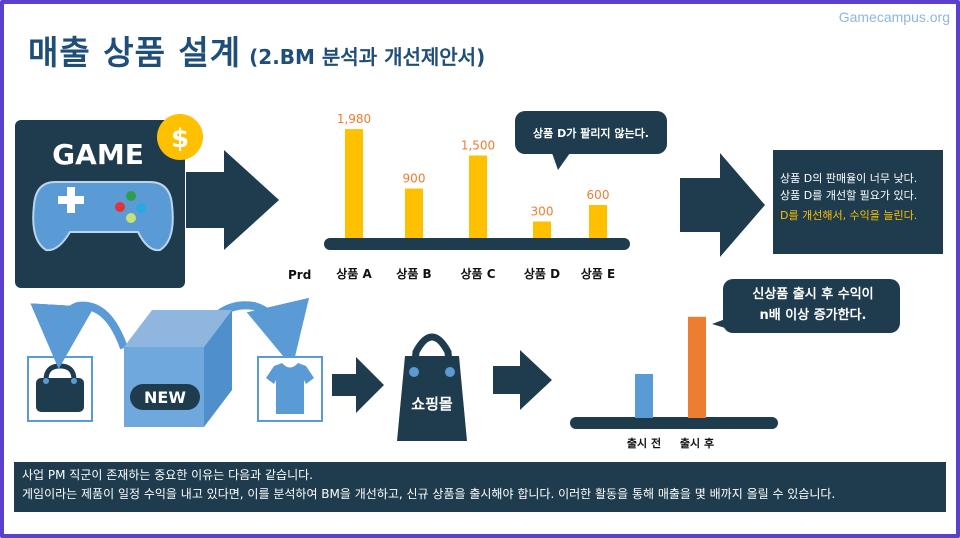  What do you see at coordinates (413, 273) in the screenshot?
I see `x-tick-label: 상품 B` at bounding box center [413, 273].